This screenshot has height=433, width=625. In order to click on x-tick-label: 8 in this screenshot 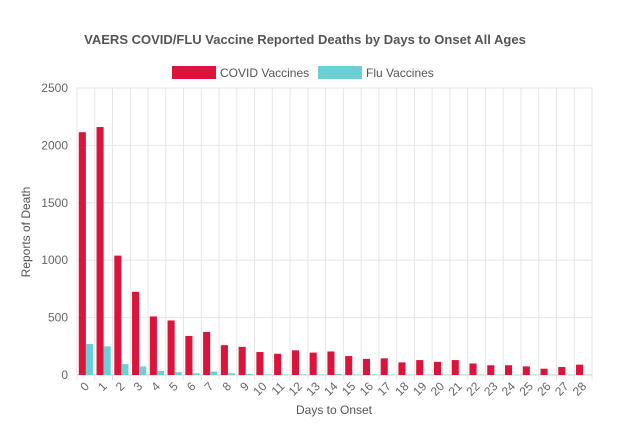, I will do `click(226, 386)`.